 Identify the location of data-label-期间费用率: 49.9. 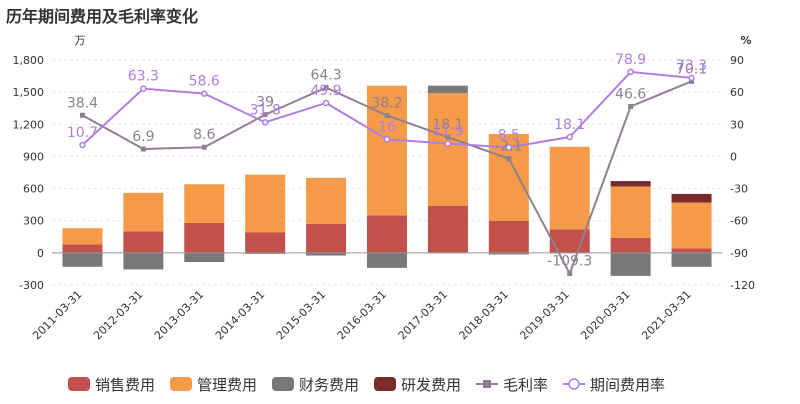
(326, 91).